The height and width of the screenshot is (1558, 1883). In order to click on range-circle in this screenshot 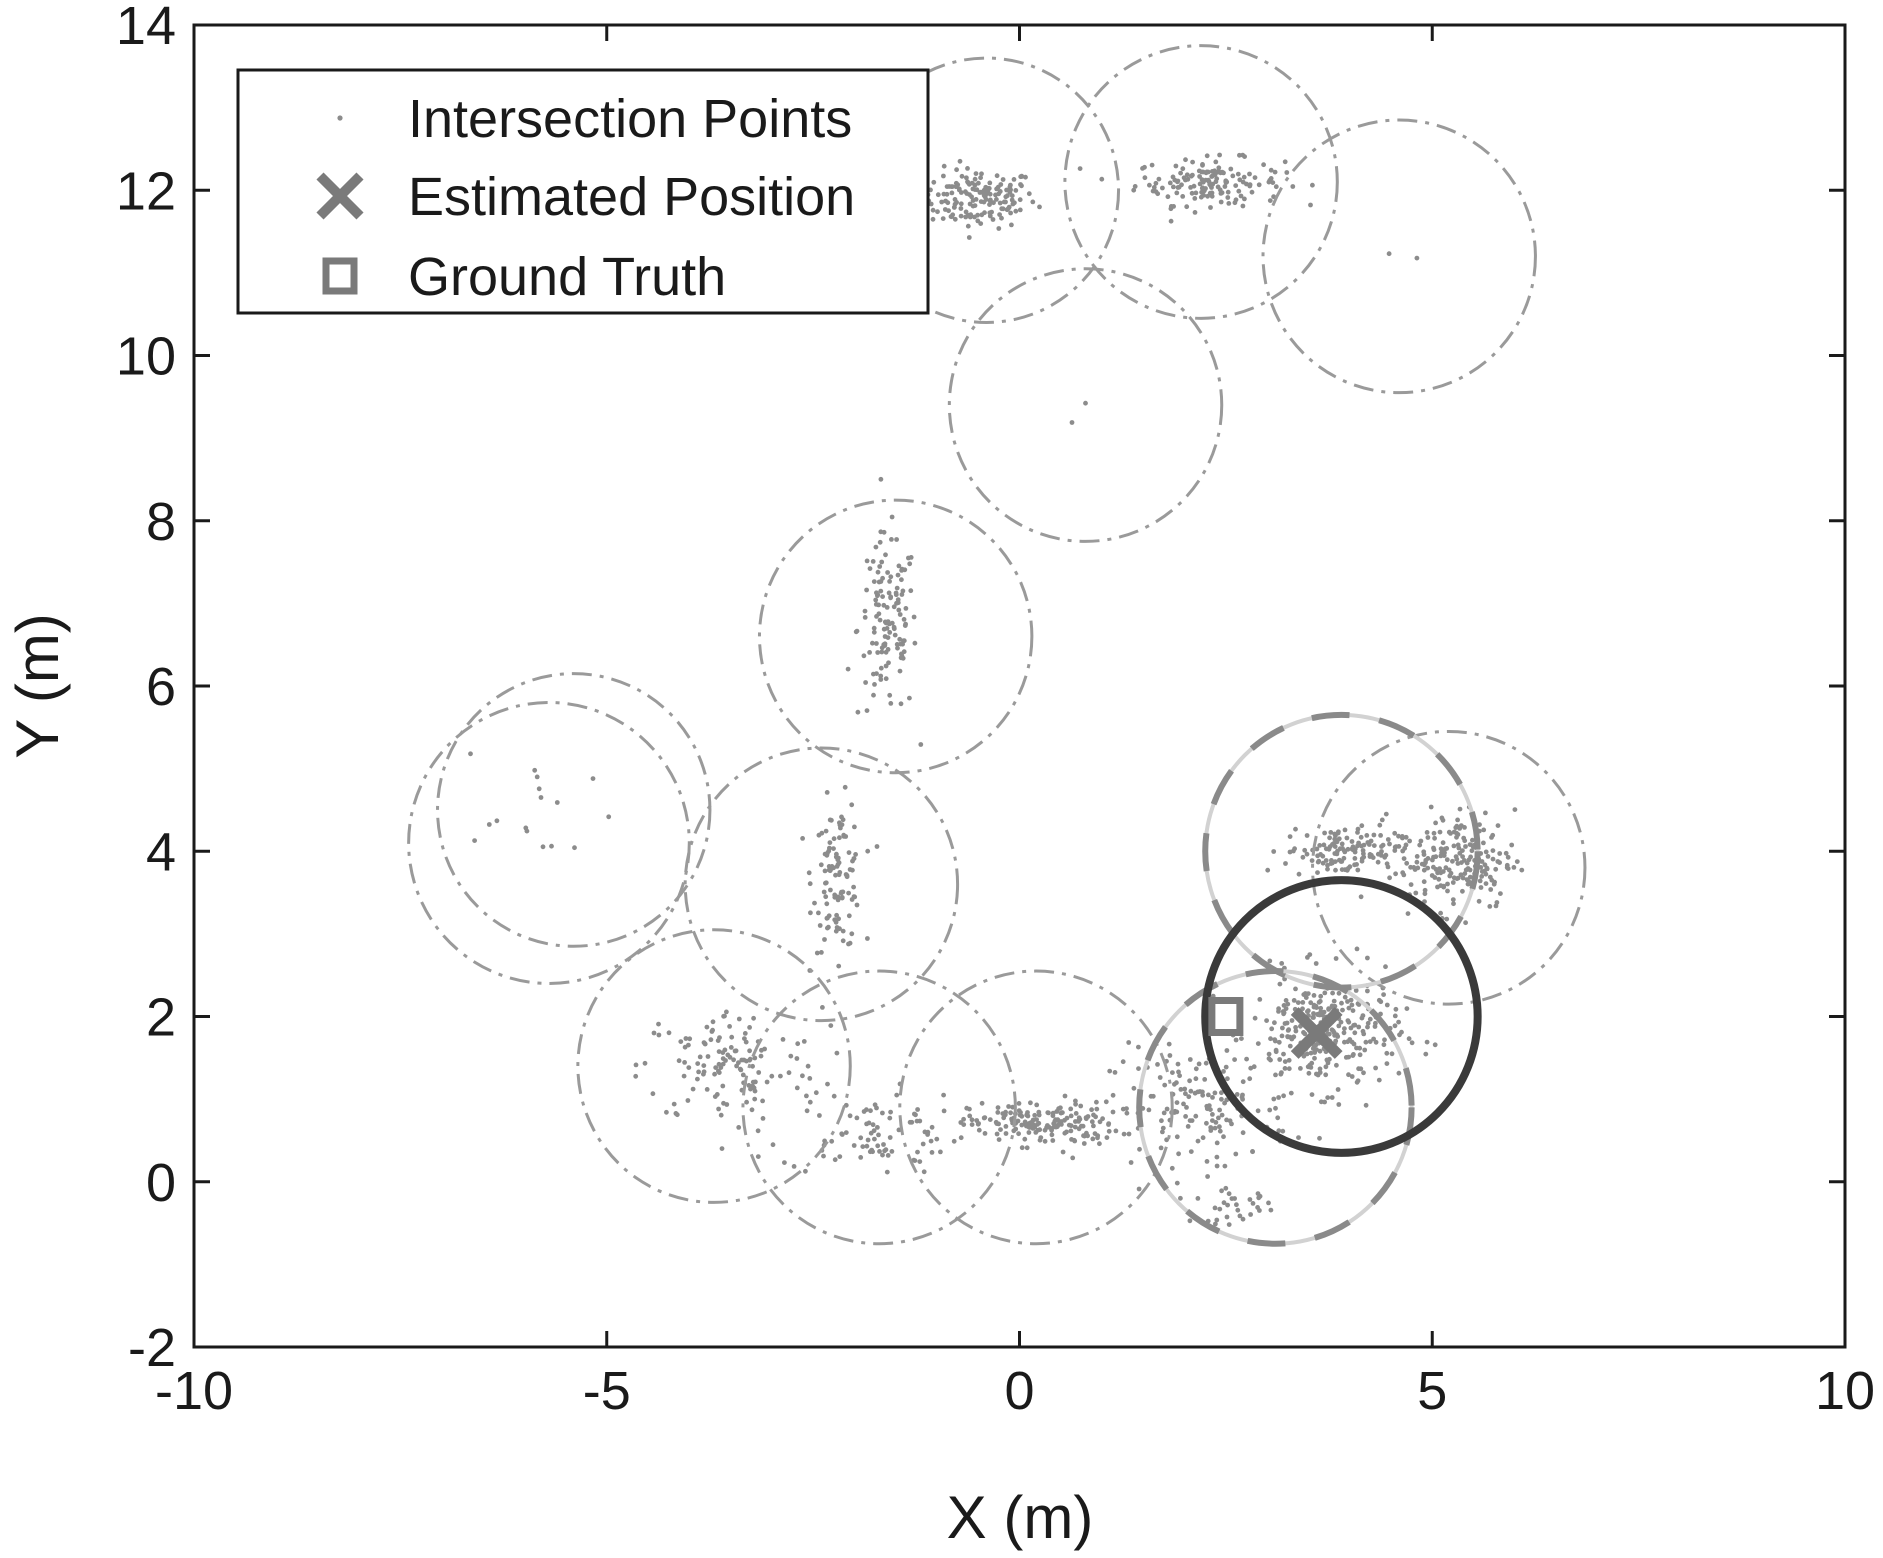, I will do `click(549, 843)`.